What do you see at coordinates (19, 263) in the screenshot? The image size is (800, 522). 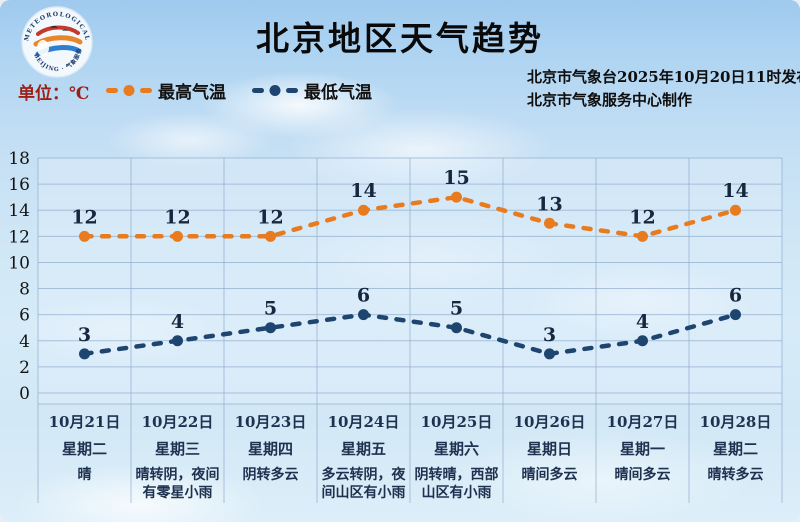 I see `y-tick-label: 10` at bounding box center [19, 263].